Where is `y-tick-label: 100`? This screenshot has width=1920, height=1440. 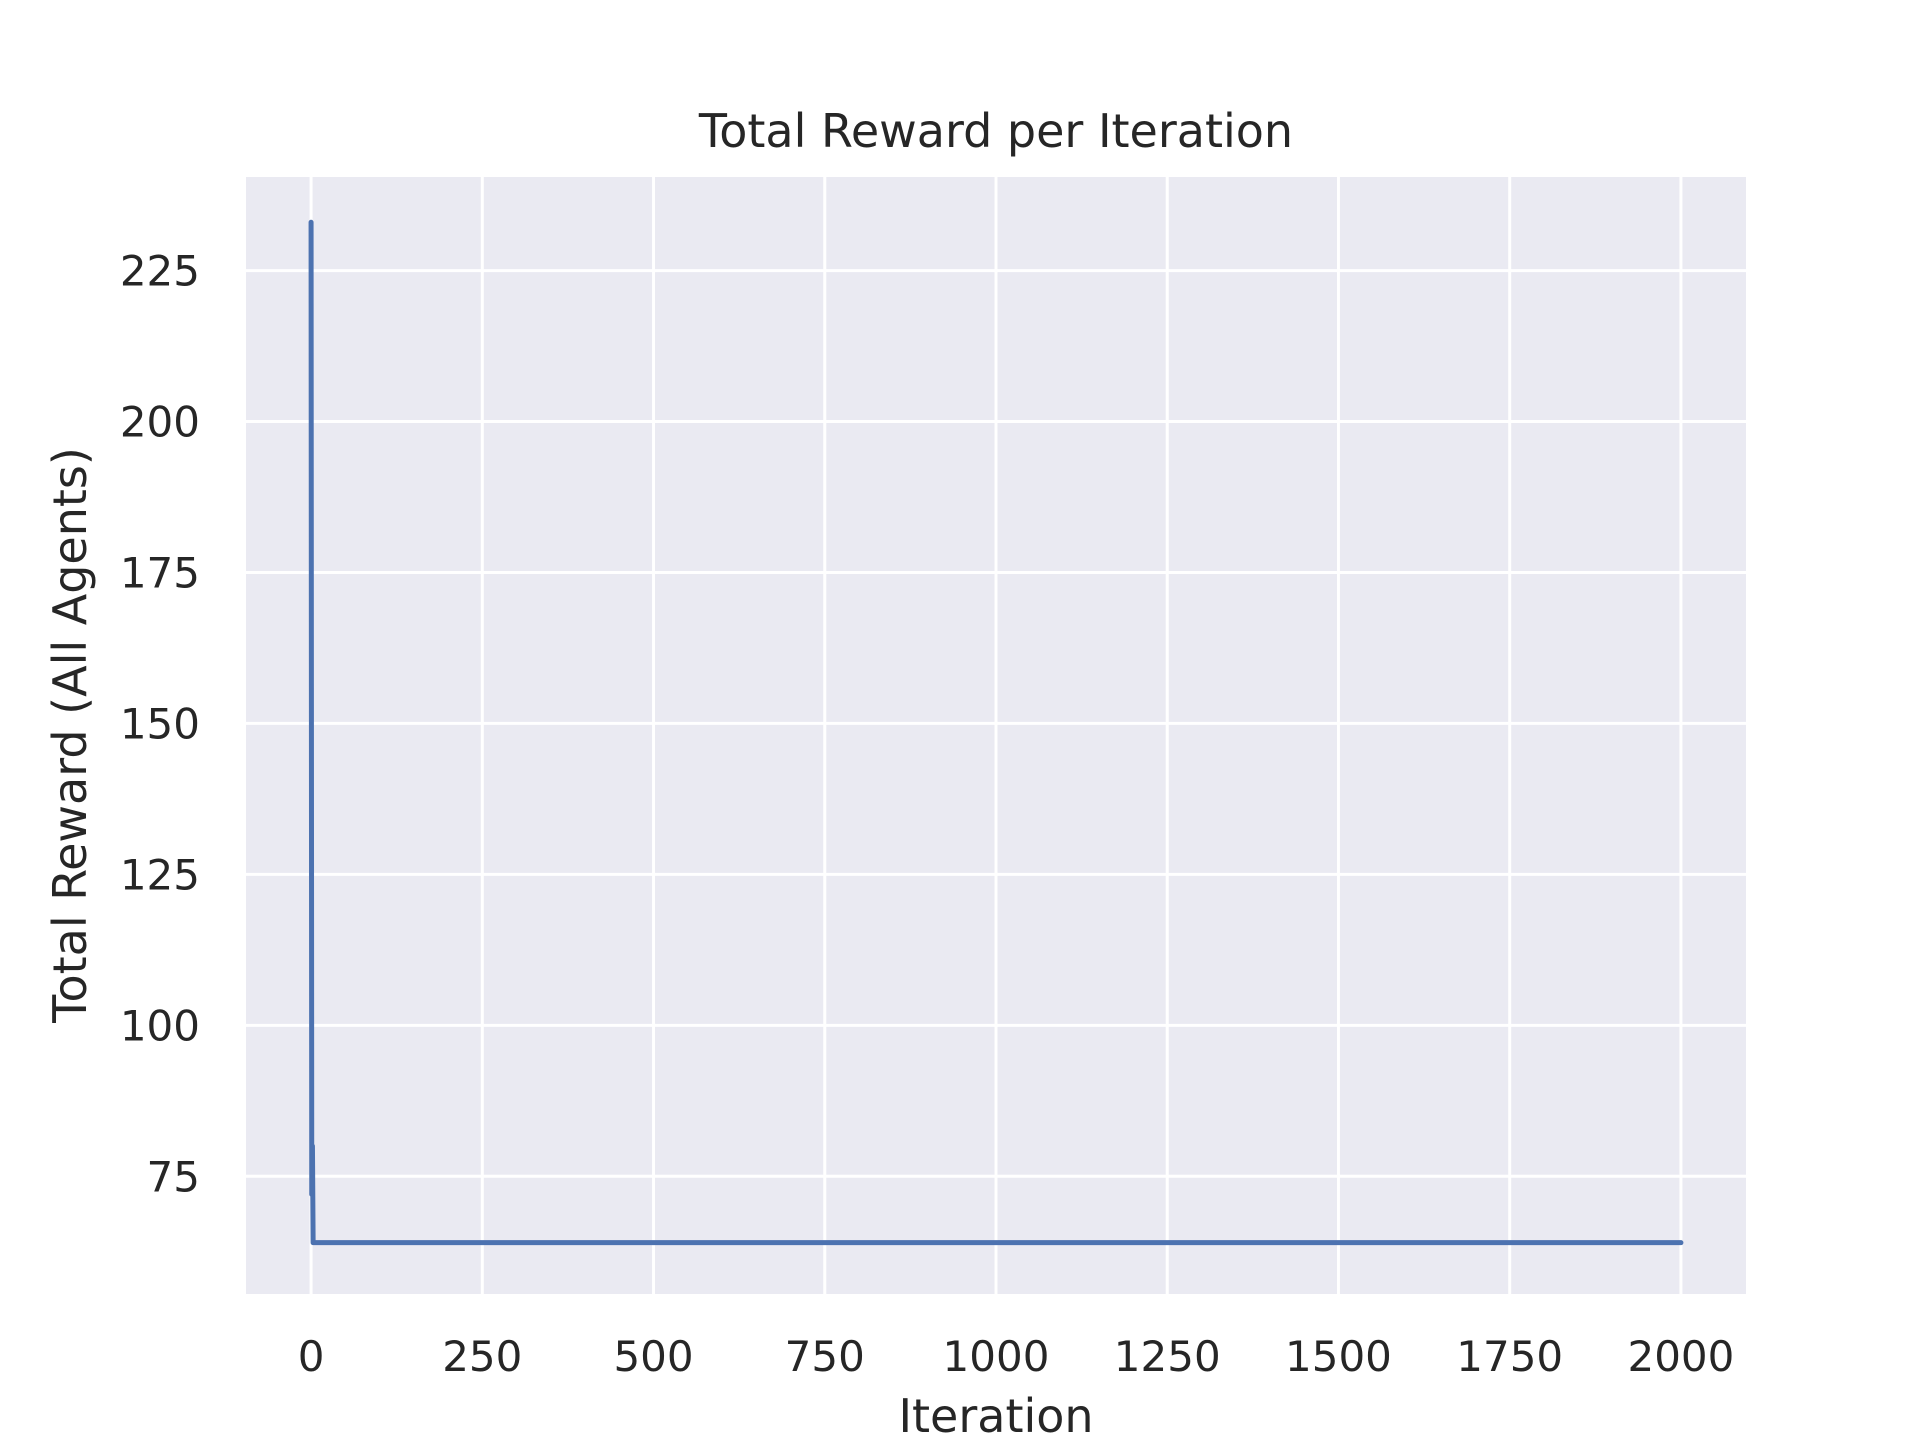 y-tick-label: 100 is located at coordinates (160, 1025).